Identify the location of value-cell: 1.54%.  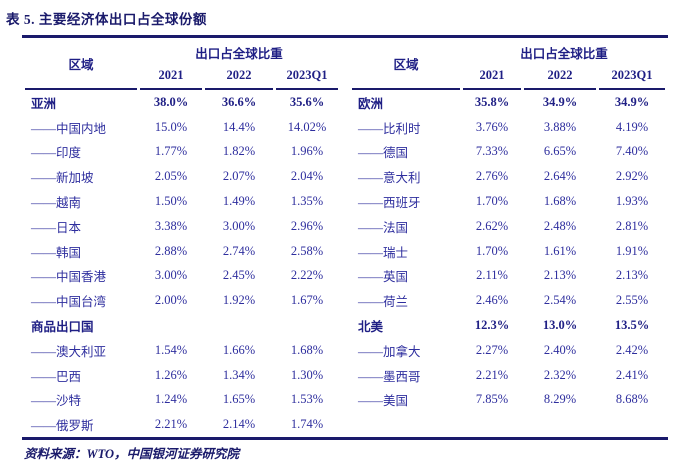
(171, 349).